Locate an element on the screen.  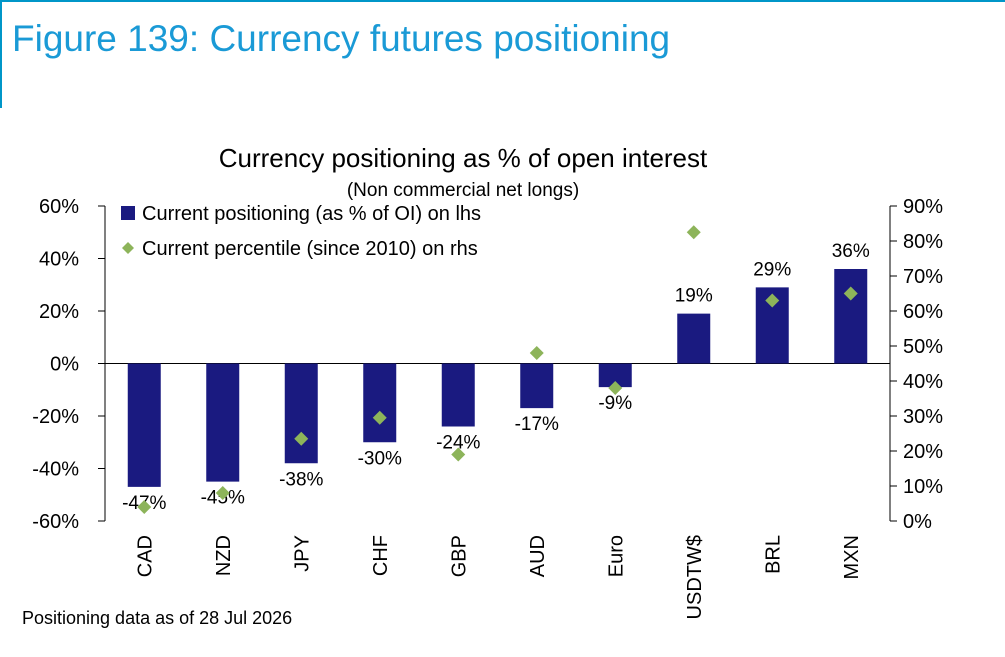
x-tick-label: Euro is located at coordinates (616, 556).